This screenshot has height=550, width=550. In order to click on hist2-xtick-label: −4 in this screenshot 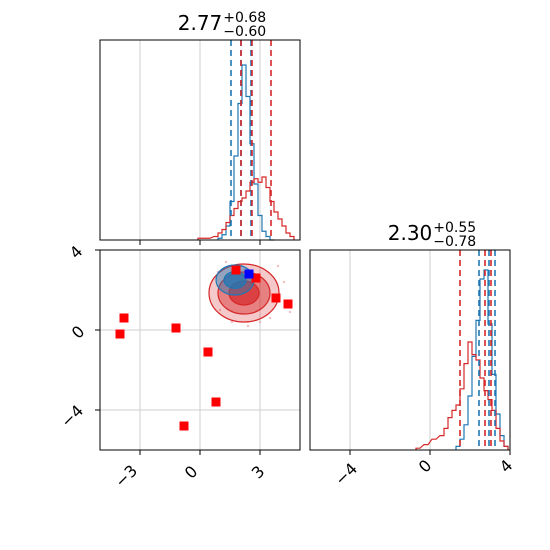, I will do `click(346, 474)`.